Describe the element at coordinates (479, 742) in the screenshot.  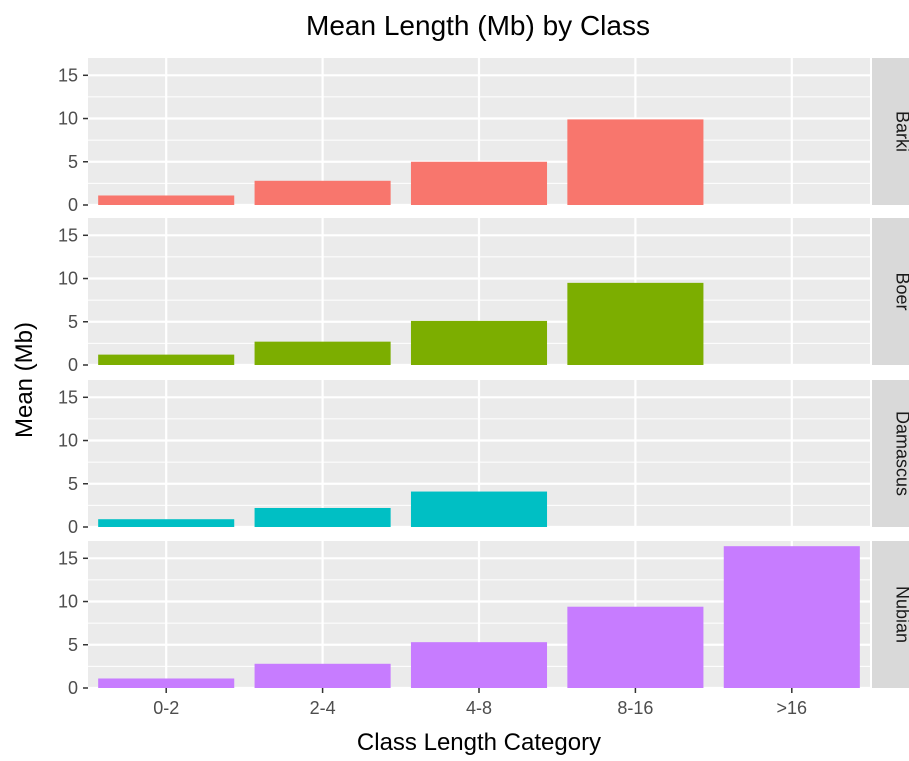
I see `x-axis-title: Class Length Category` at that location.